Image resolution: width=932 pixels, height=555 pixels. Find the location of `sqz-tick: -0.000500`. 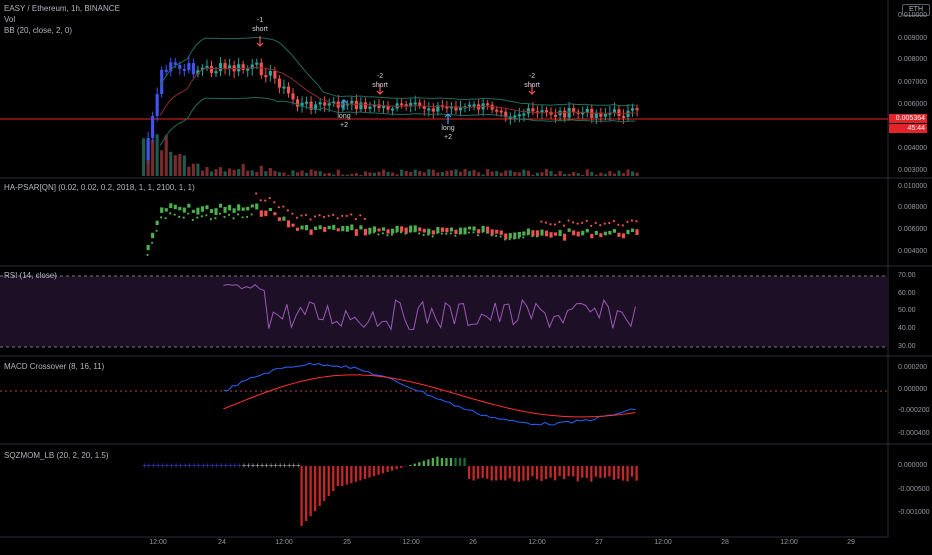

sqz-tick: -0.000500 is located at coordinates (914, 489).